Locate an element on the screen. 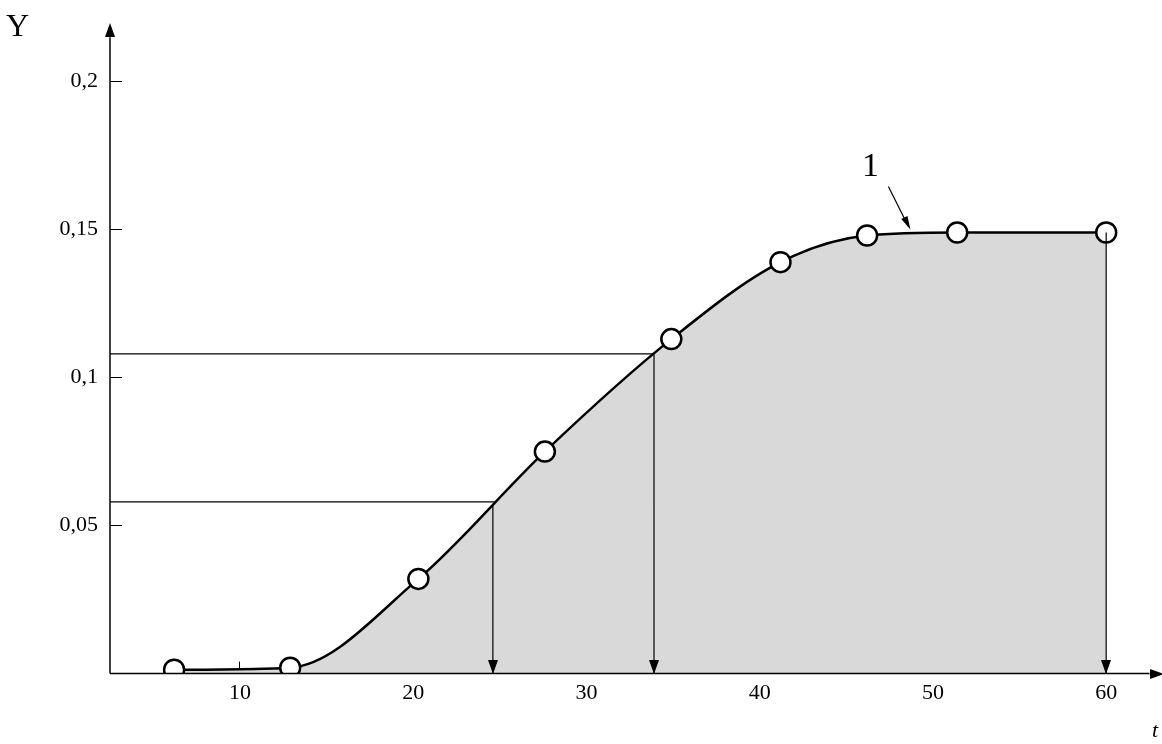 The width and height of the screenshot is (1162, 744). x-tick-label: 40 is located at coordinates (759, 691).